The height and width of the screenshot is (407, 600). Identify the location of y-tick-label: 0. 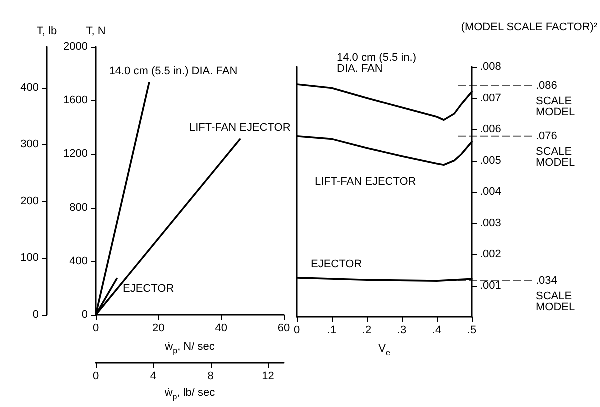
(85, 315).